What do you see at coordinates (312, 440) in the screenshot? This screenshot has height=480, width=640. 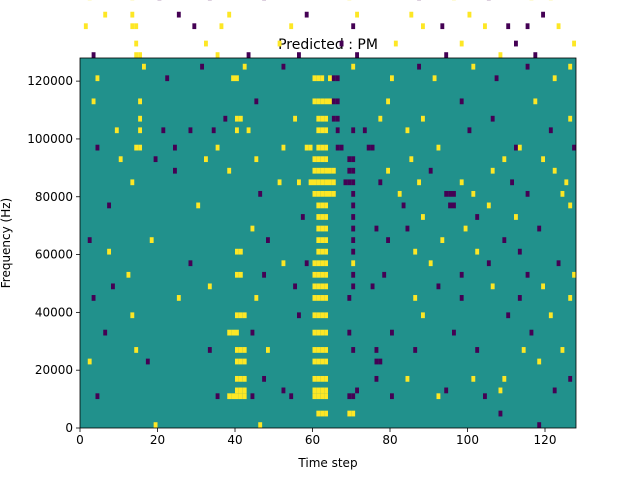 I see `x-tick-label: 60` at bounding box center [312, 440].